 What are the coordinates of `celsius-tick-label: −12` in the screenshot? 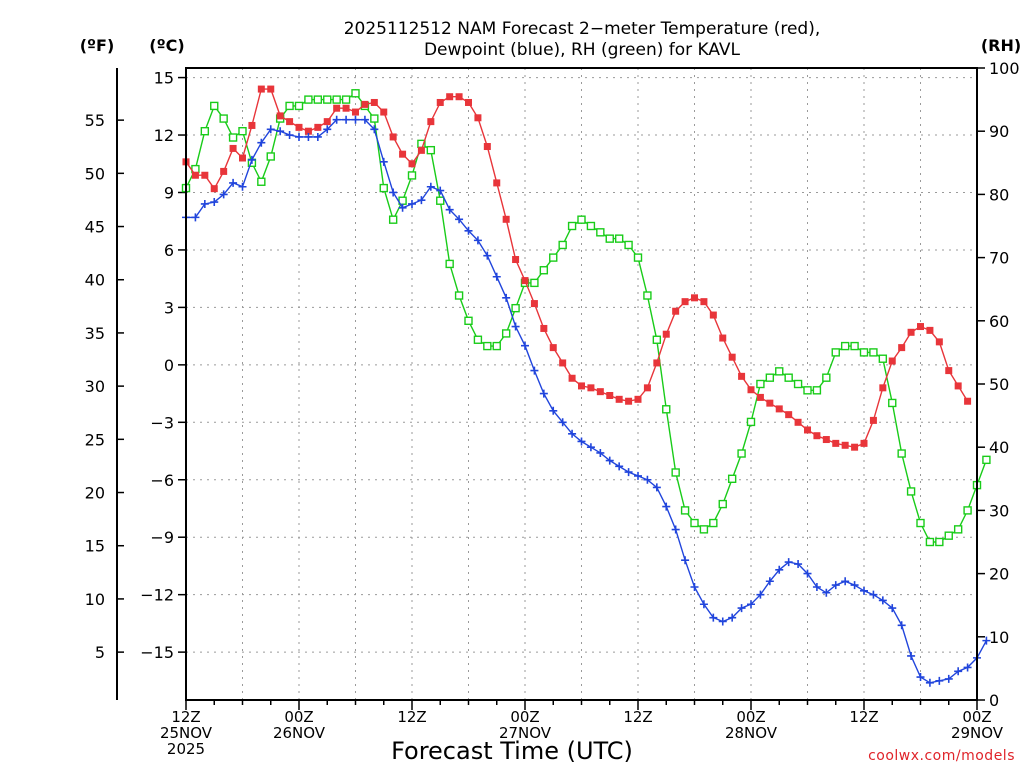 It's located at (157, 595).